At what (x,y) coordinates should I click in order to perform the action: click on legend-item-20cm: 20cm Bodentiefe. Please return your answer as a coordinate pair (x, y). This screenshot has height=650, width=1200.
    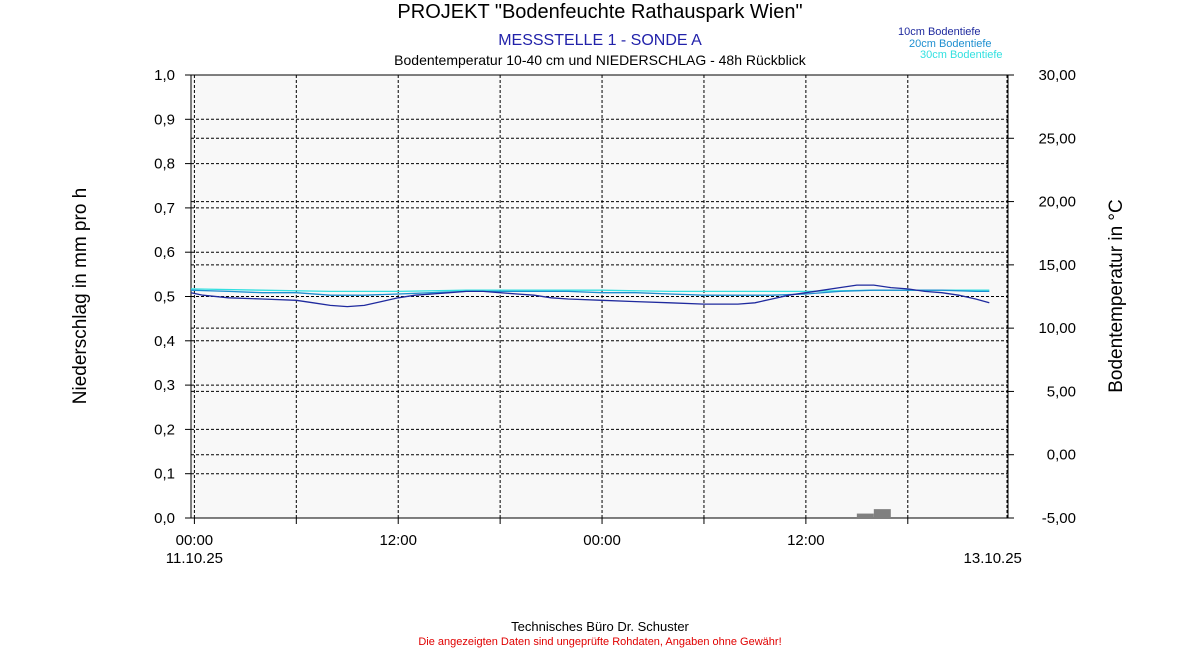
    Looking at the image, I should click on (950, 44).